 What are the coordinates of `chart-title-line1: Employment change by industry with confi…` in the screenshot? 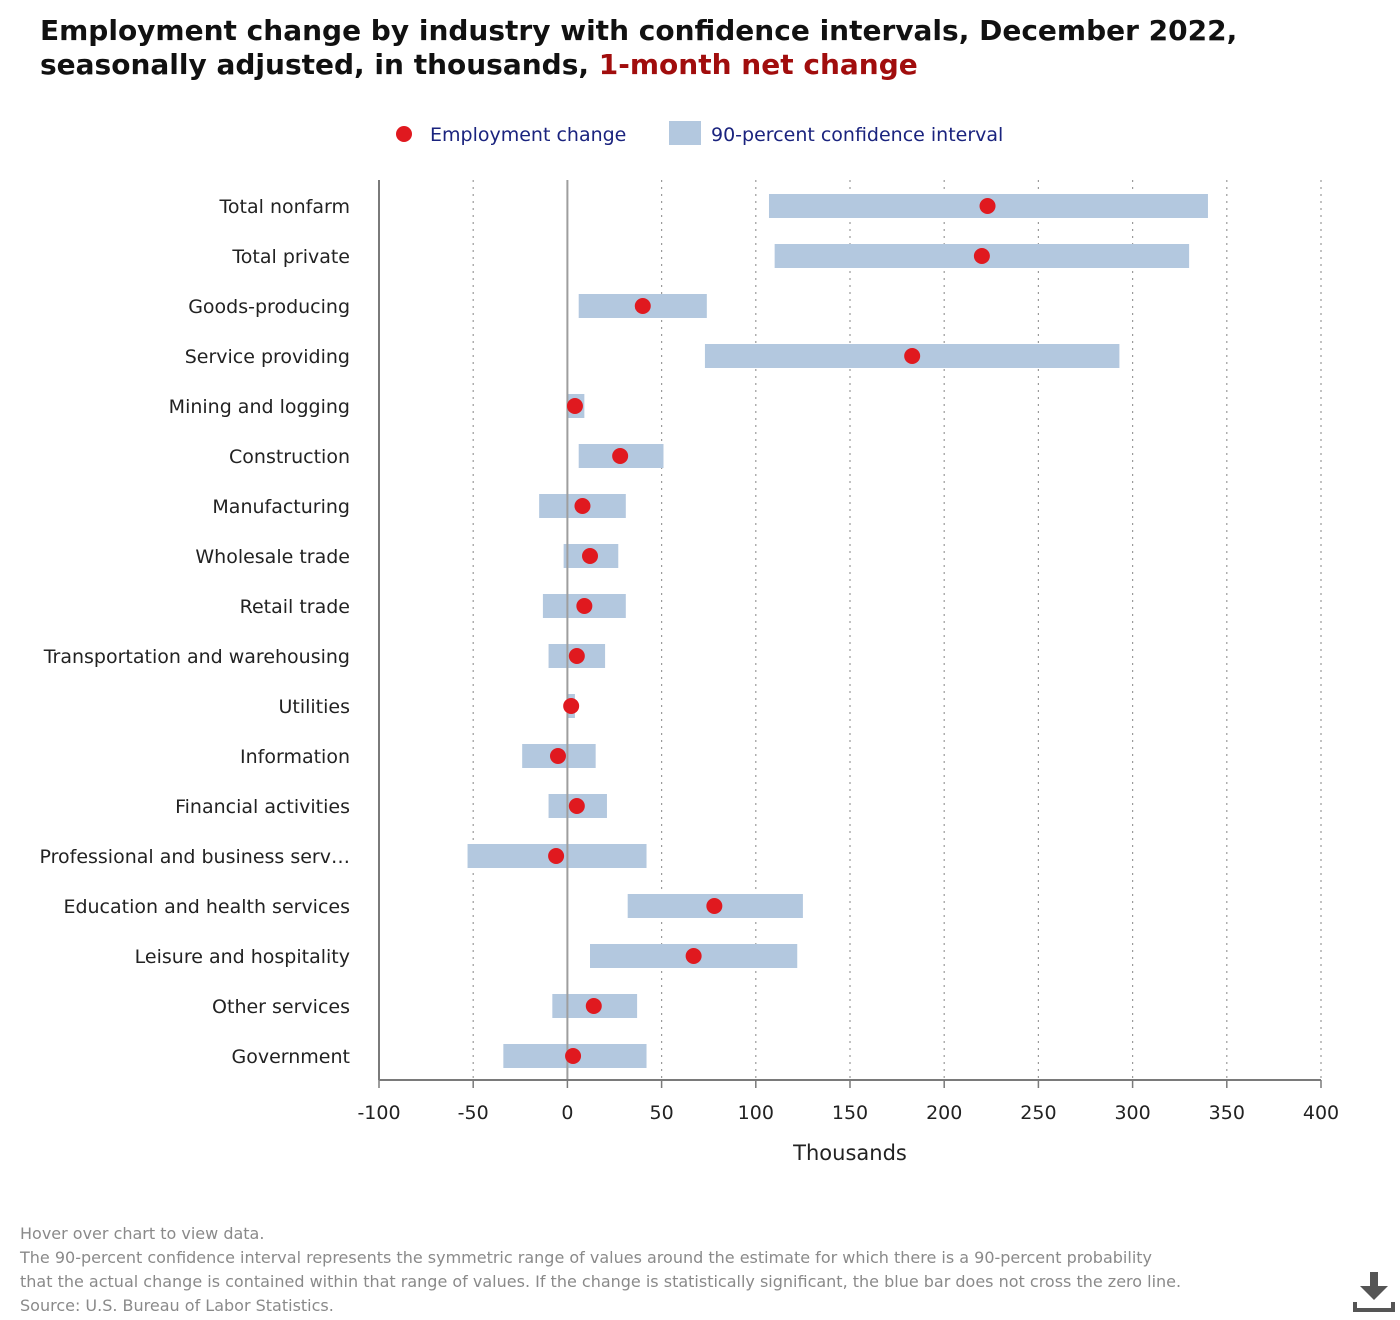 It's located at (639, 30).